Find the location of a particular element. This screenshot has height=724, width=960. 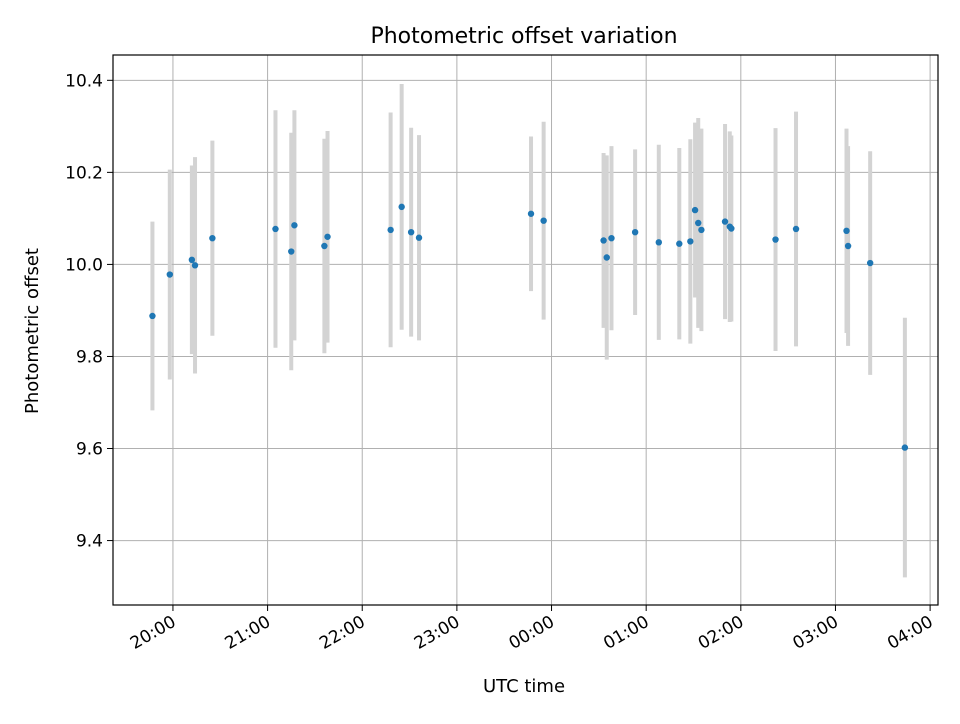

x-tick-label: 01:00 is located at coordinates (626, 633).